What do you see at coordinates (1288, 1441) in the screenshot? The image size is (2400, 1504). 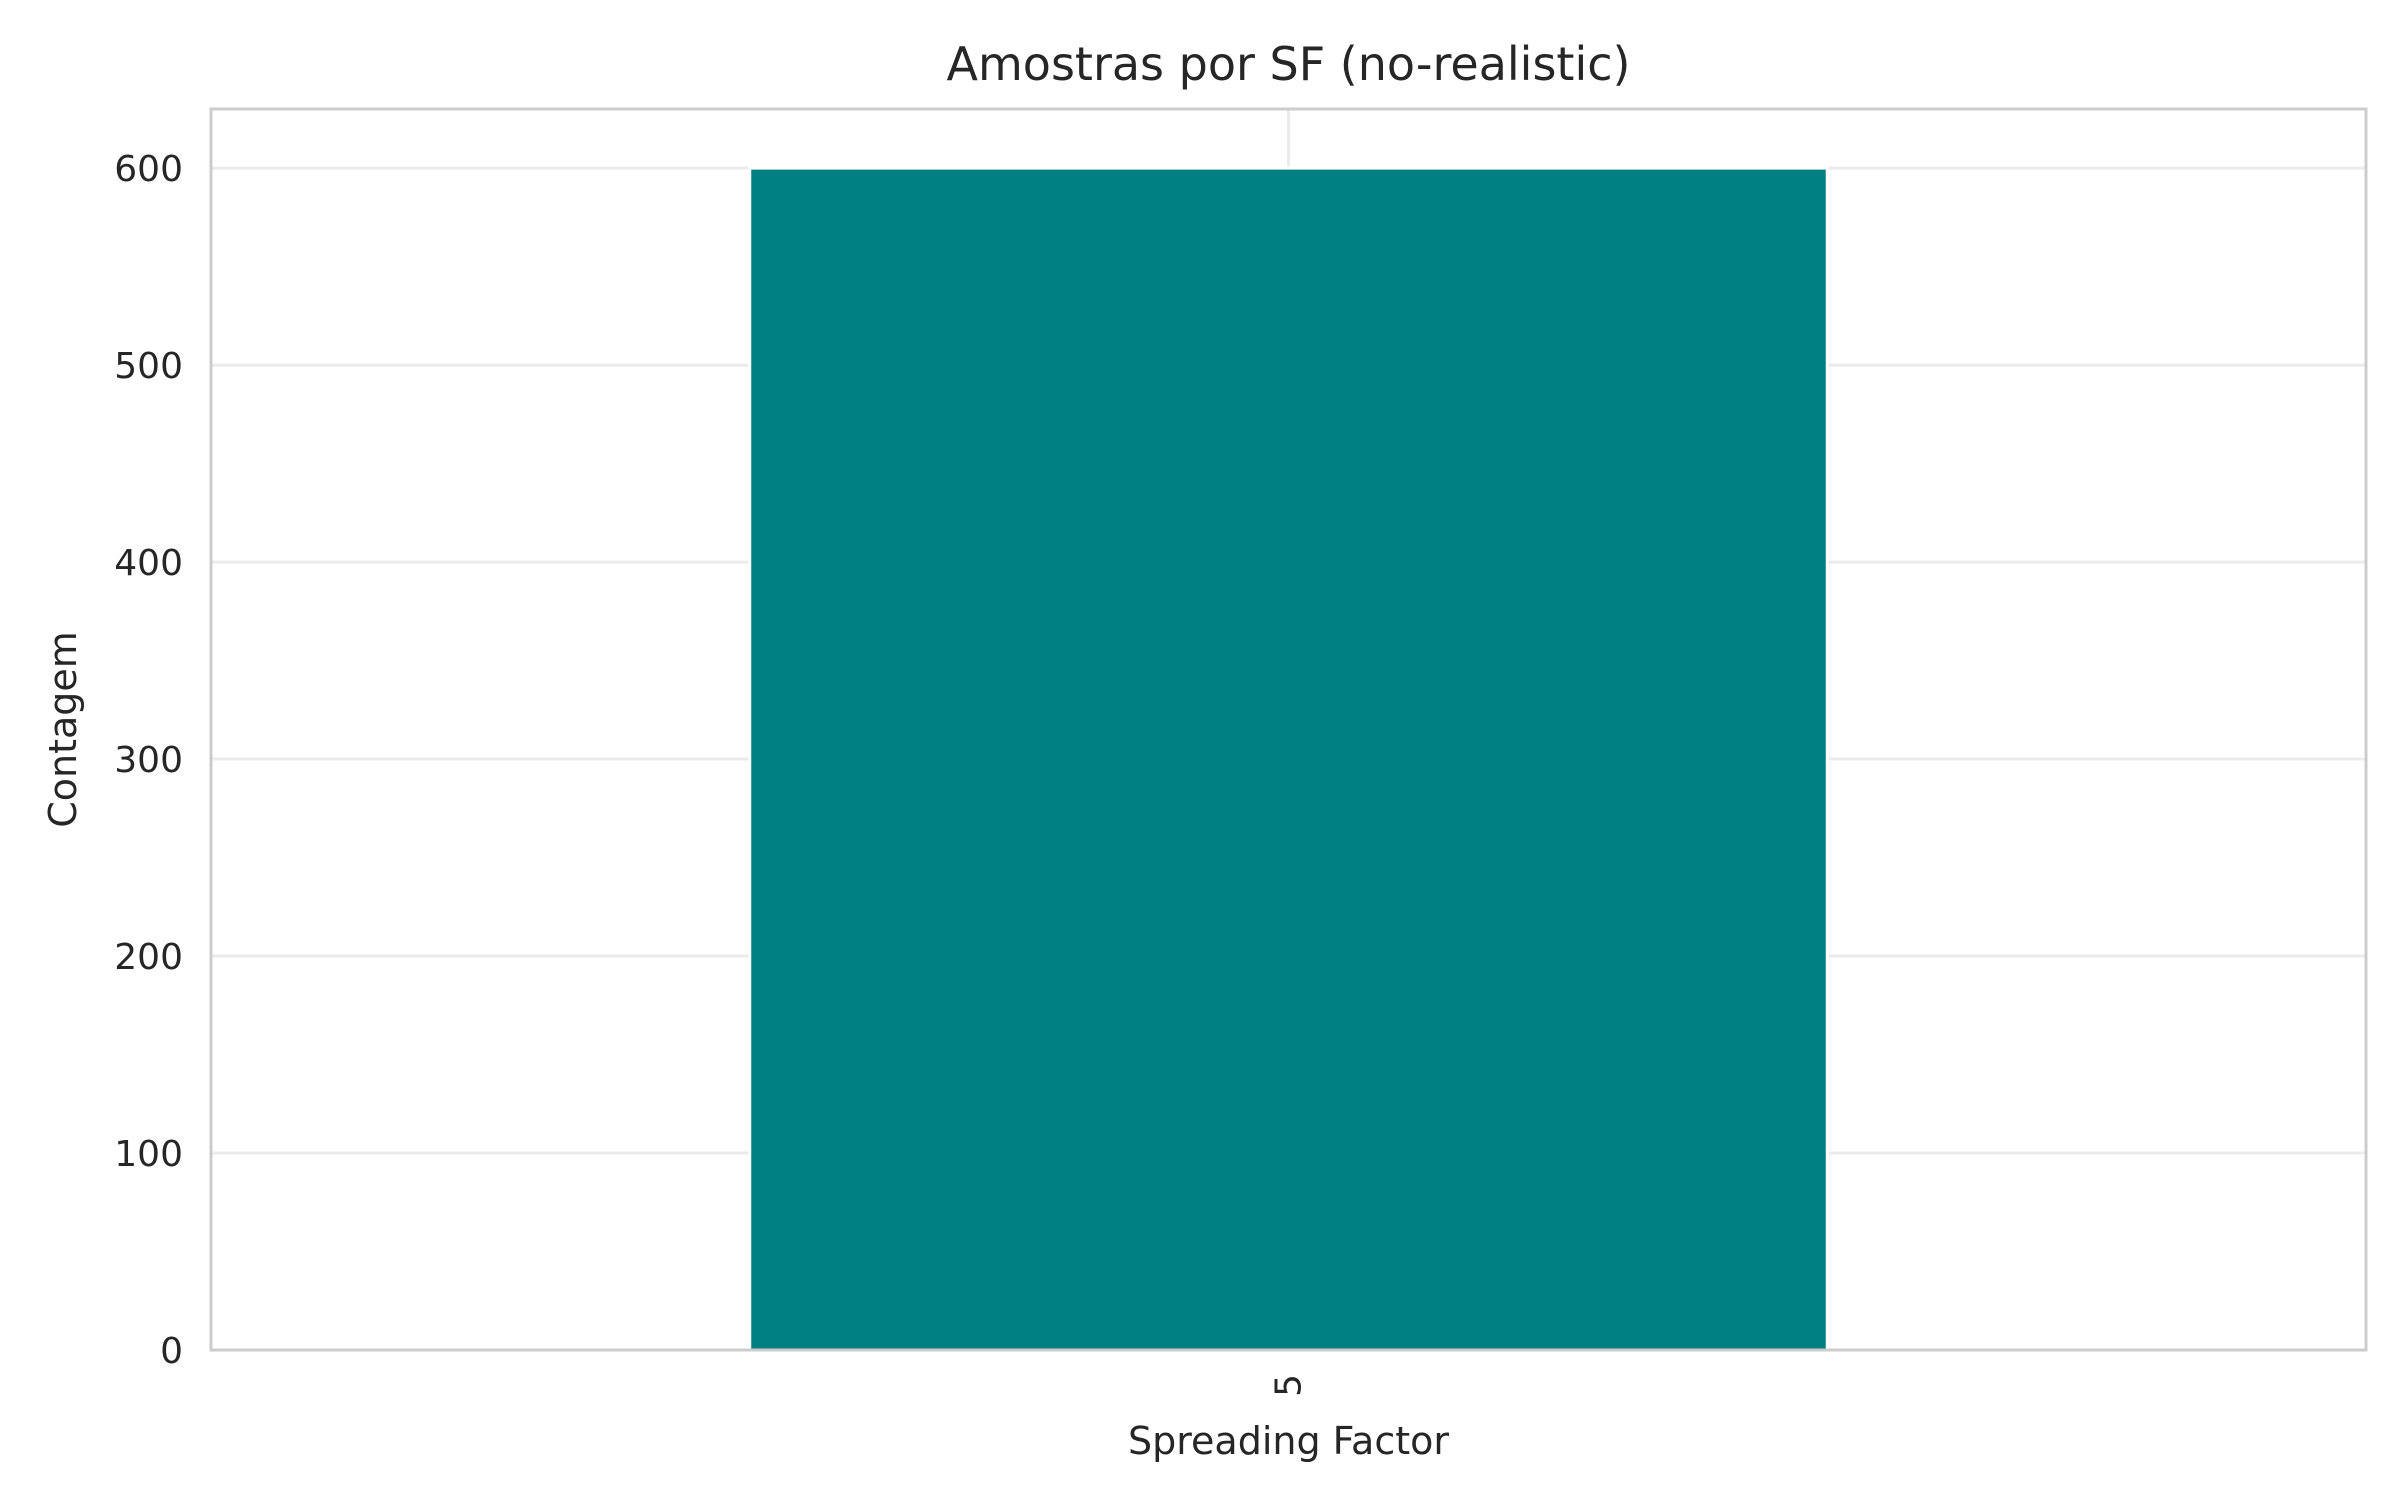 I see `x-axis-label: Spreading Factor` at bounding box center [1288, 1441].